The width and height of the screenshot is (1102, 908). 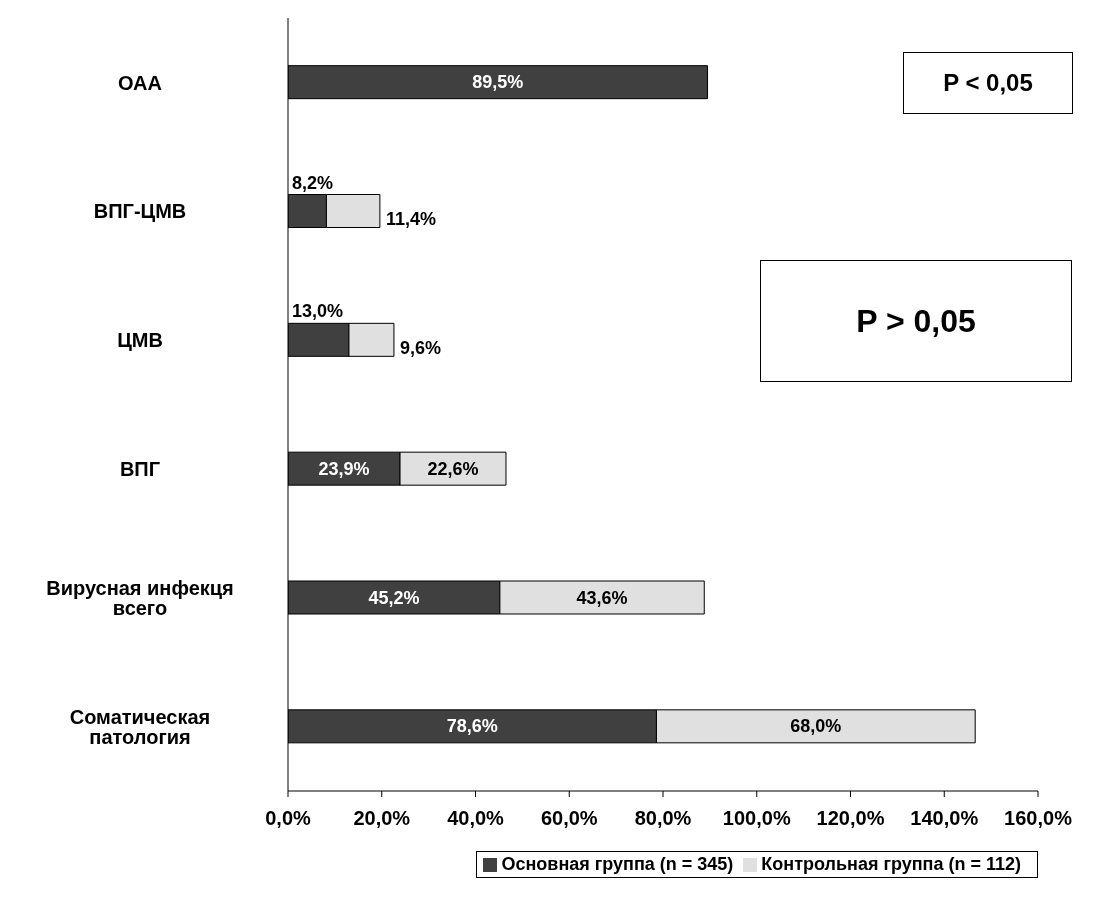 I want to click on data-label: 8,2%, so click(x=313, y=182).